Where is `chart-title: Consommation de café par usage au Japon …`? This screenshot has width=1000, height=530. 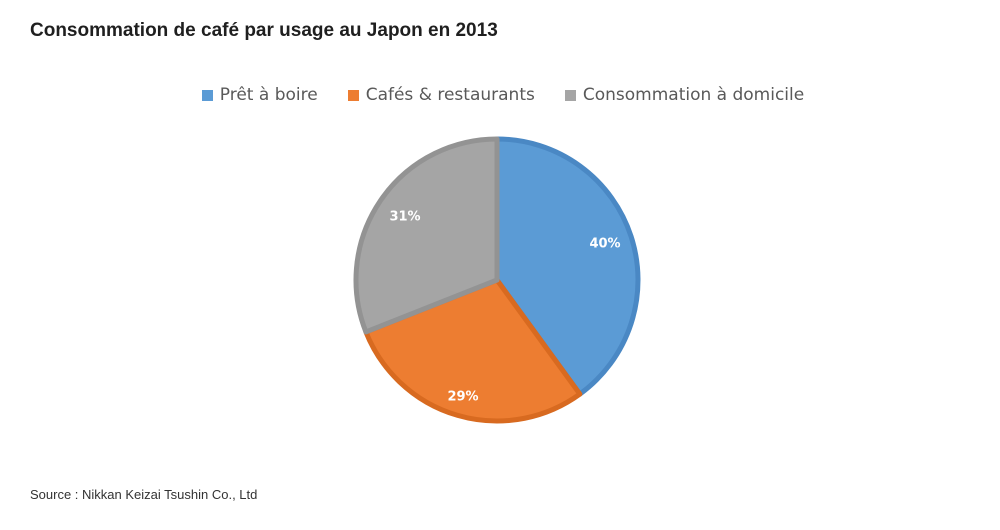 chart-title: Consommation de café par usage au Japon … is located at coordinates (264, 30).